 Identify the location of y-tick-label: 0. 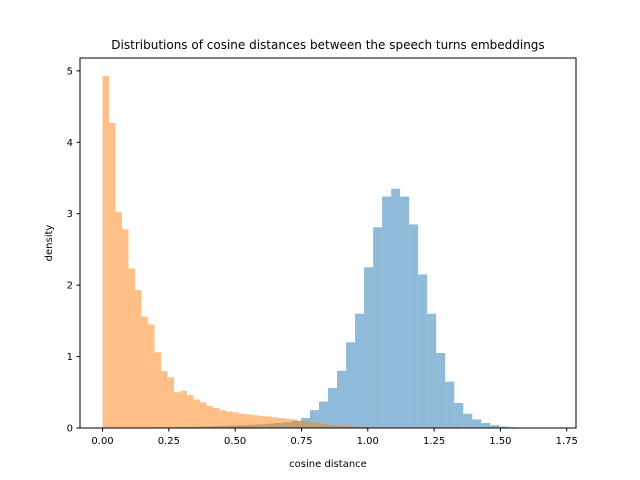
(70, 429).